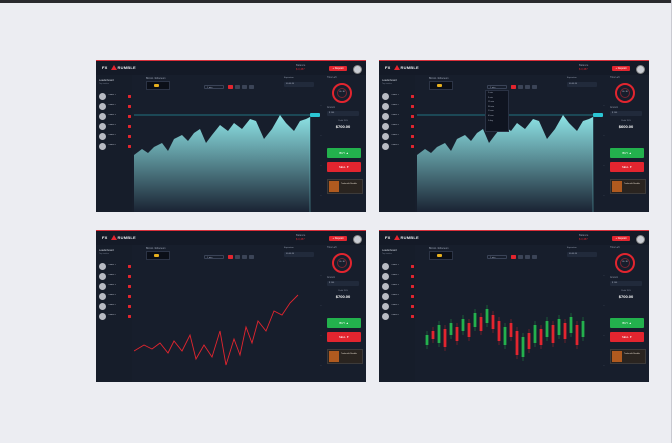 This screenshot has width=672, height=443. I want to click on menu-item: 5 min, so click(490, 97).